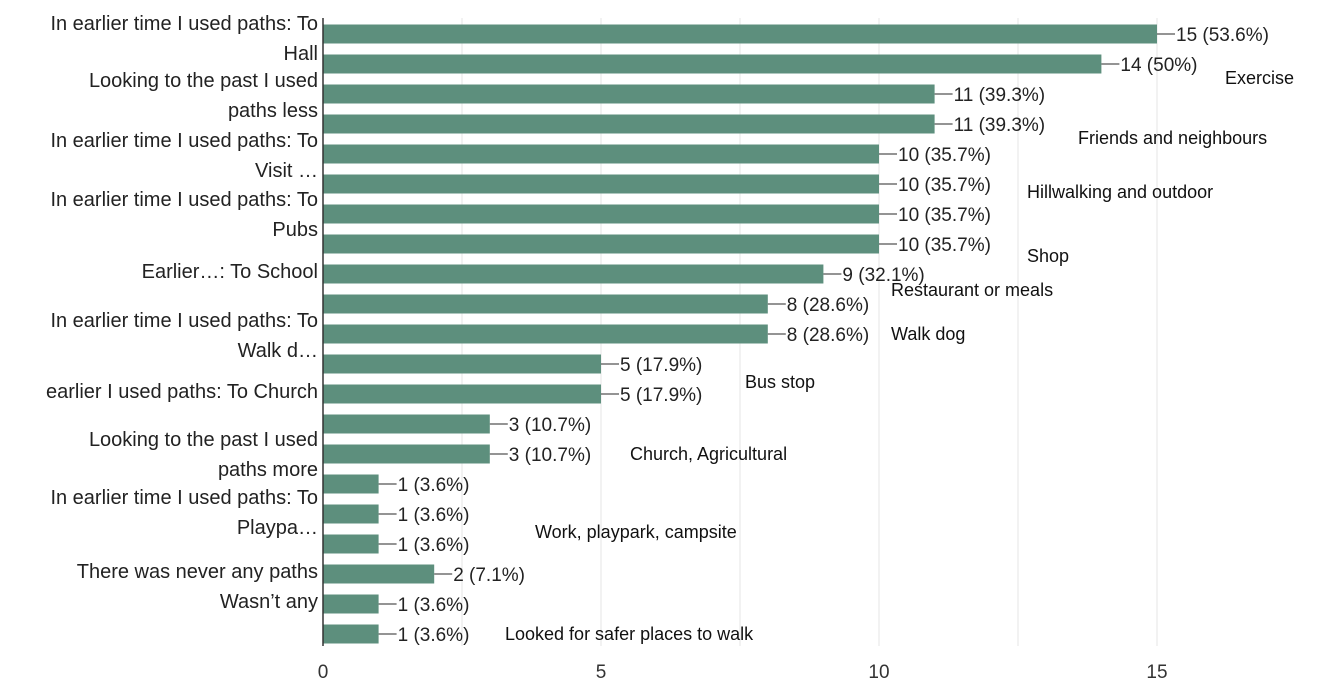 The width and height of the screenshot is (1322, 682). What do you see at coordinates (295, 230) in the screenshot?
I see `category-label: Pubs` at bounding box center [295, 230].